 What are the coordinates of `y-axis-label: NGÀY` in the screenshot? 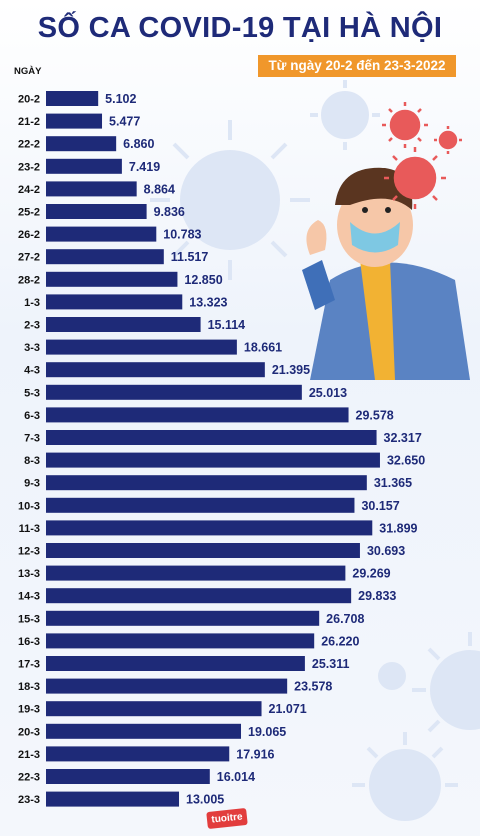 It's located at (28, 71).